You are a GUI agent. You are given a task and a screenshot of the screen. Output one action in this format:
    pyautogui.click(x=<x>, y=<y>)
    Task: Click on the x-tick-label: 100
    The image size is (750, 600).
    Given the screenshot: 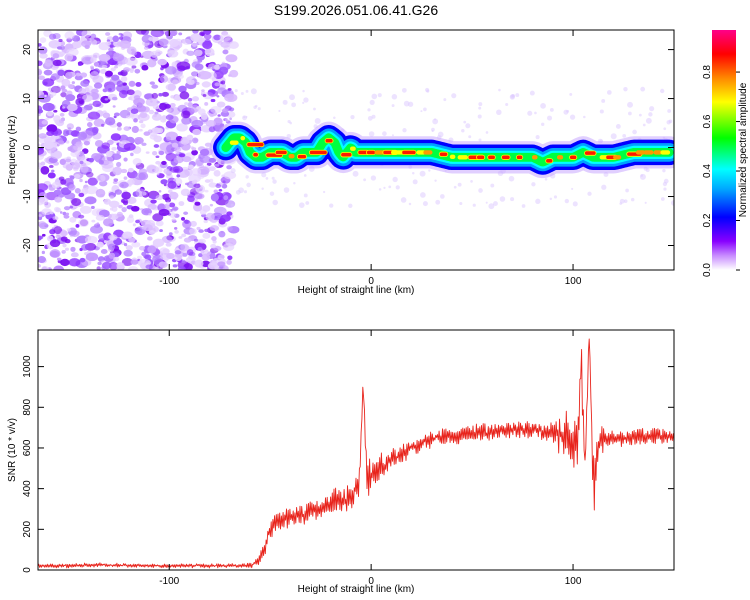 What is the action you would take?
    pyautogui.click(x=573, y=581)
    